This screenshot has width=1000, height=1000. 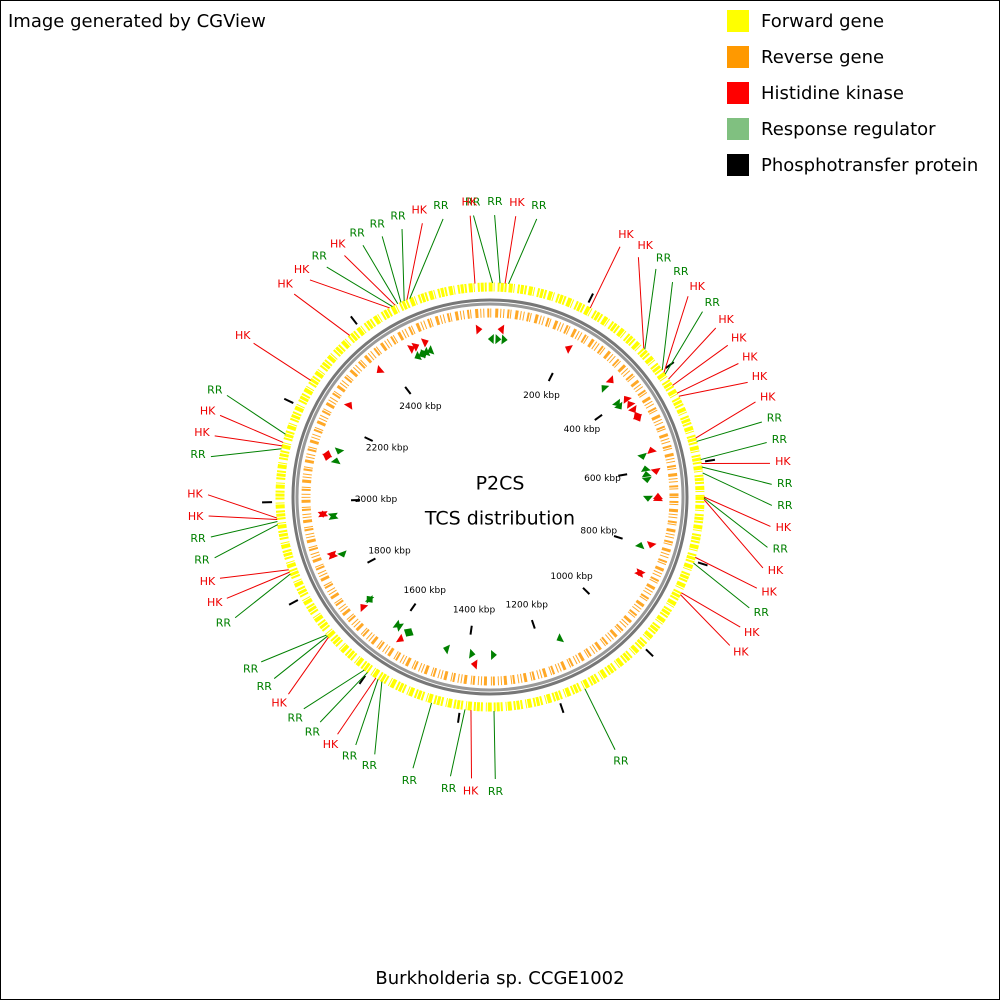 What do you see at coordinates (541, 396) in the screenshot?
I see `tick-label: 200 kbp` at bounding box center [541, 396].